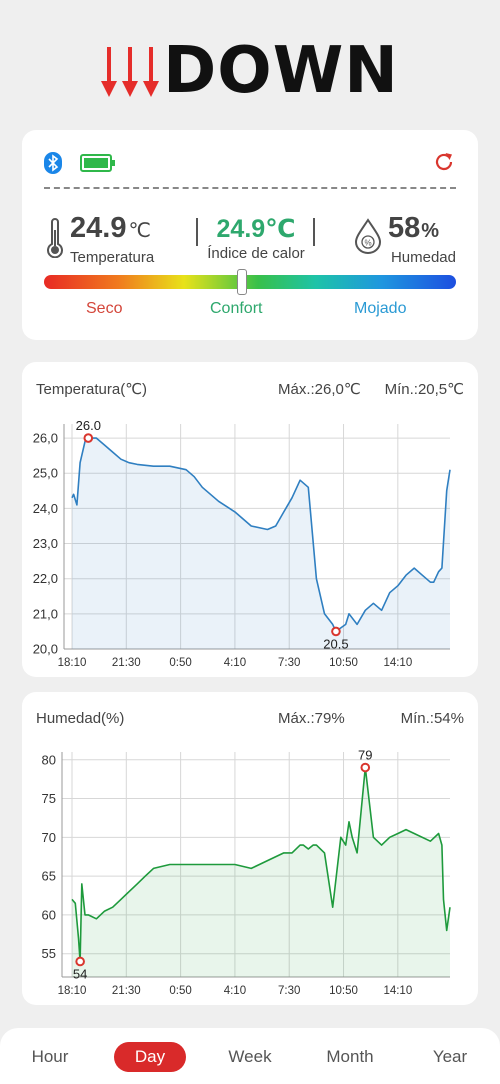 Image resolution: width=500 pixels, height=1084 pixels. What do you see at coordinates (350, 1056) in the screenshot?
I see `tab-month: Month` at bounding box center [350, 1056].